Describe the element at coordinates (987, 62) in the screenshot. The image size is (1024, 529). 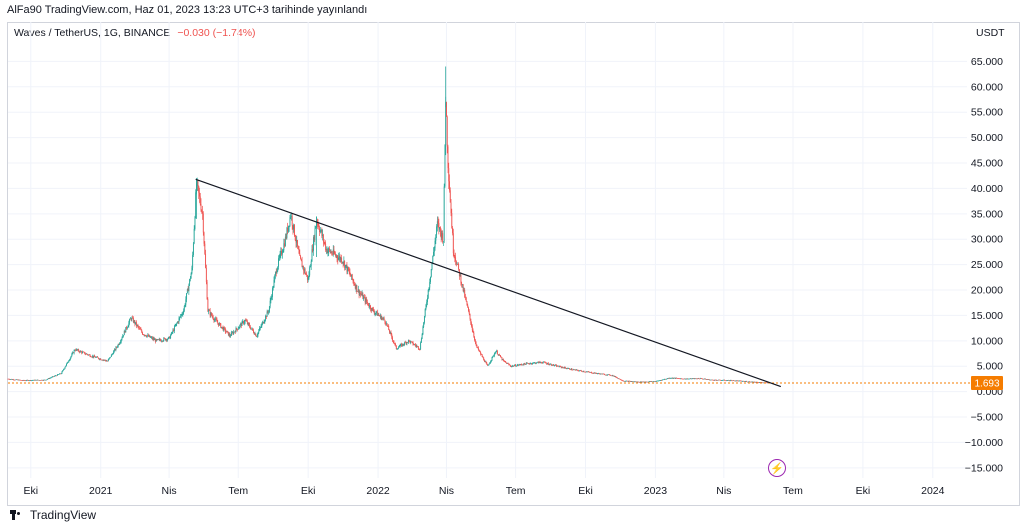
I see `y-tick-label: 65.000` at that location.